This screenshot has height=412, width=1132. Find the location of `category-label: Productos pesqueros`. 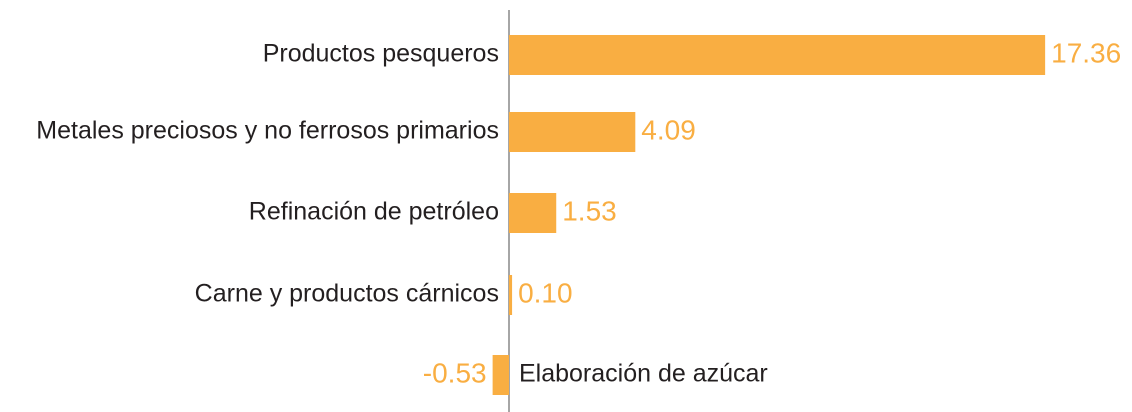

category-label: Productos pesqueros is located at coordinates (381, 54).